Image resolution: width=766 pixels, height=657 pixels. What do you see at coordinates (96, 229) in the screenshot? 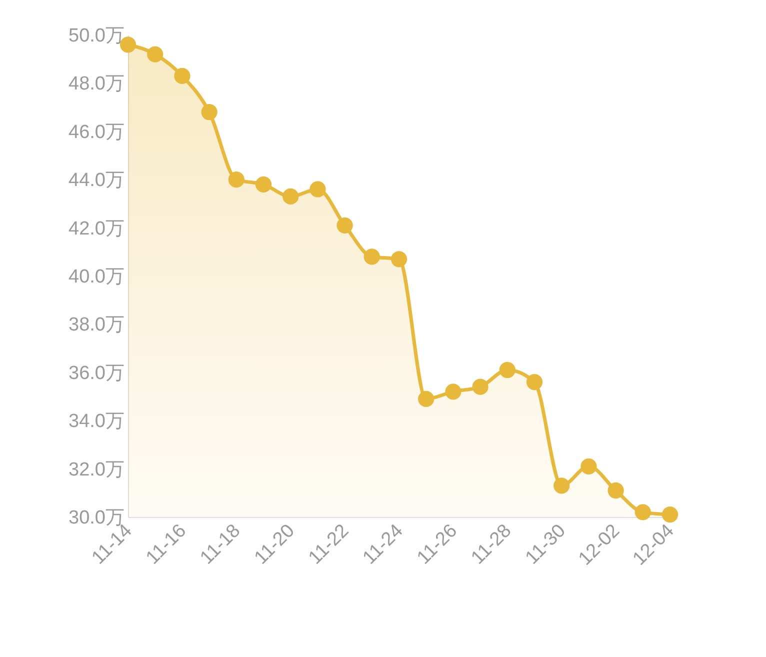
I see `y-tick-label: 42.0万` at bounding box center [96, 229].